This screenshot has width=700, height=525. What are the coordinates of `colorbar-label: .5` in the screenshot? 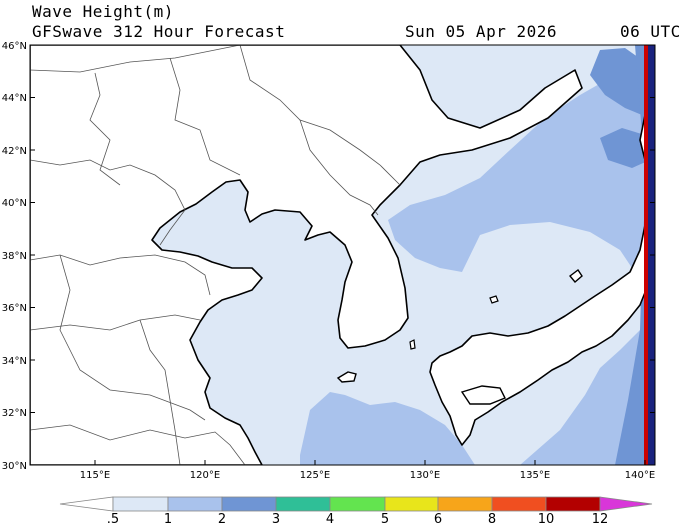 It's located at (113, 518).